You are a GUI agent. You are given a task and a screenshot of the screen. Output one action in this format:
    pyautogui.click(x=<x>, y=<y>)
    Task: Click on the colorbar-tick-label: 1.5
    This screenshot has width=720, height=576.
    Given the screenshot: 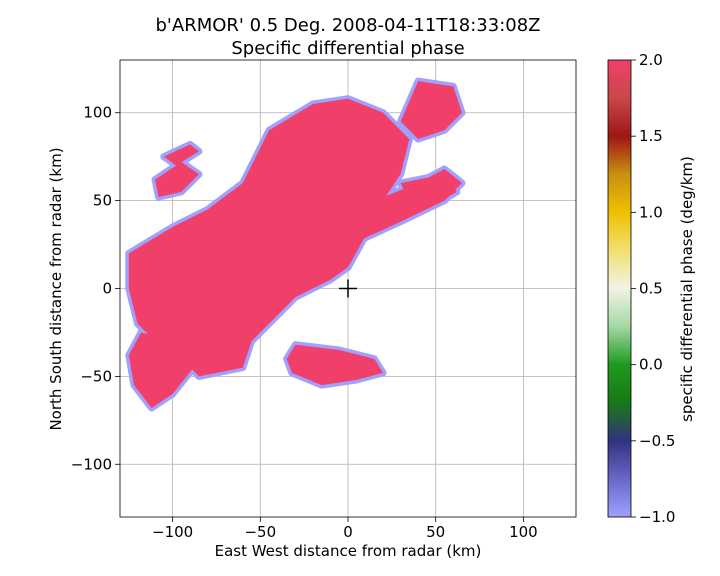 What is the action you would take?
    pyautogui.click(x=651, y=136)
    